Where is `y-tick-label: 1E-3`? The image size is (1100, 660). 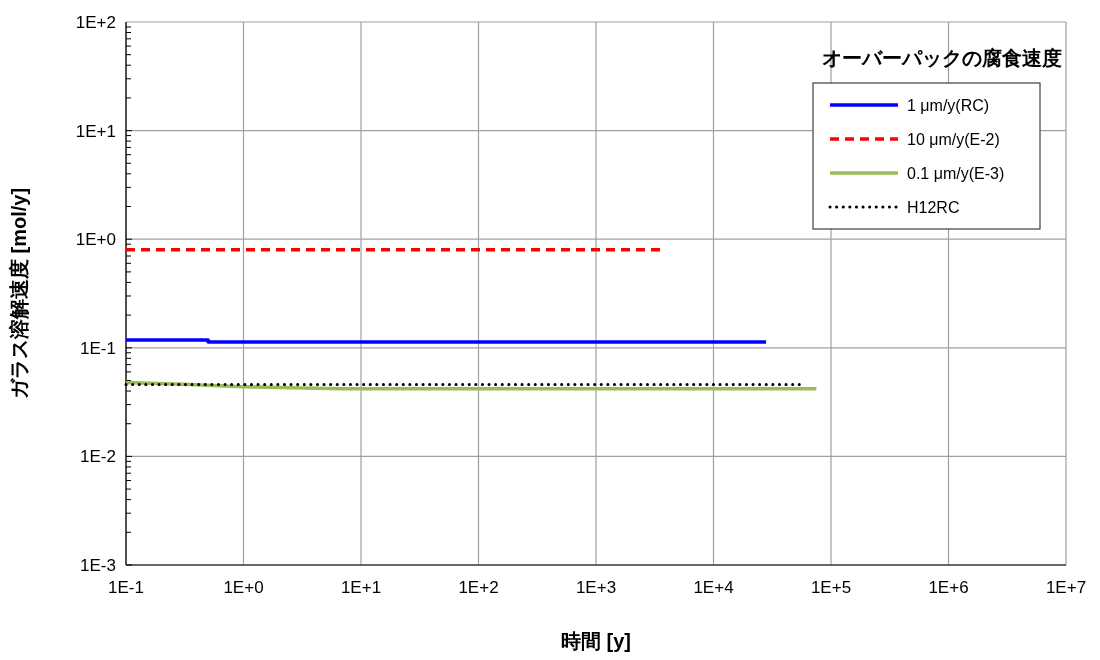 y-tick-label: 1E-3 is located at coordinates (98, 565).